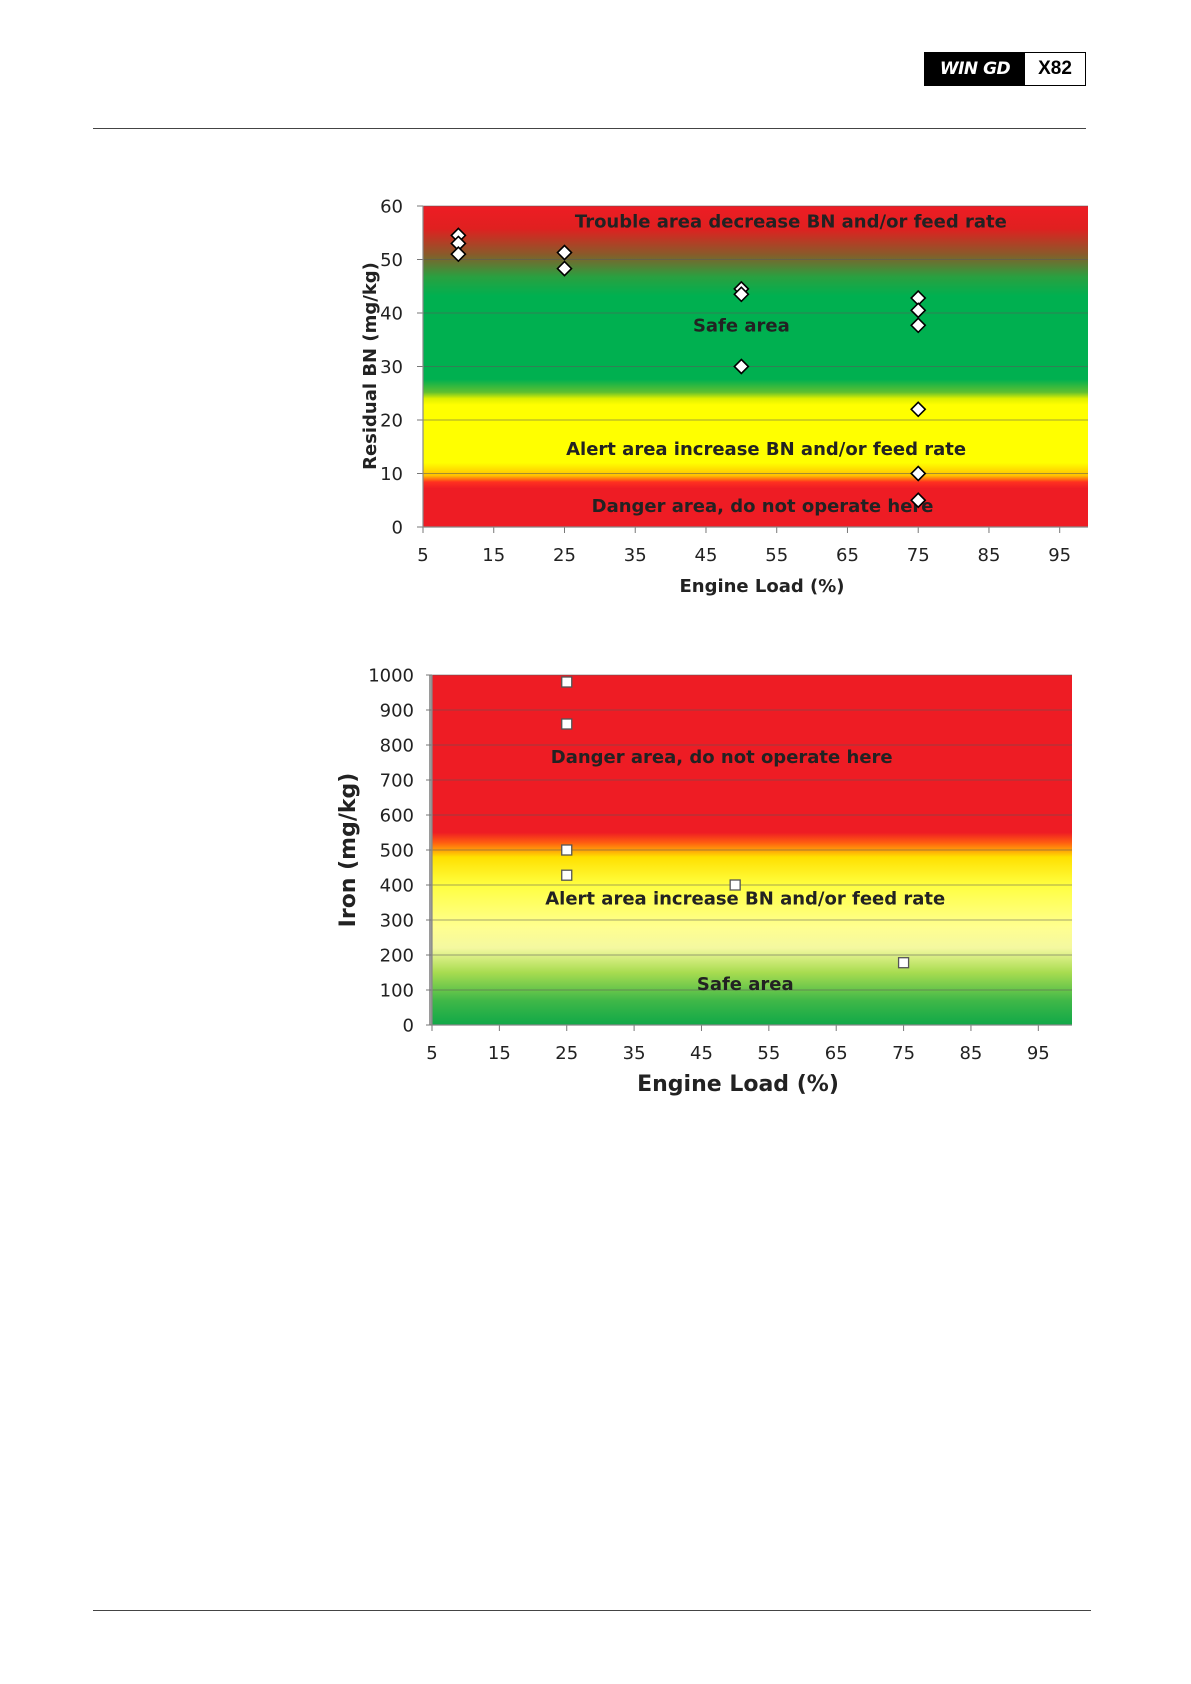 The image size is (1191, 1684). Describe the element at coordinates (391, 260) in the screenshot. I see `y-tick-label: 50` at that location.